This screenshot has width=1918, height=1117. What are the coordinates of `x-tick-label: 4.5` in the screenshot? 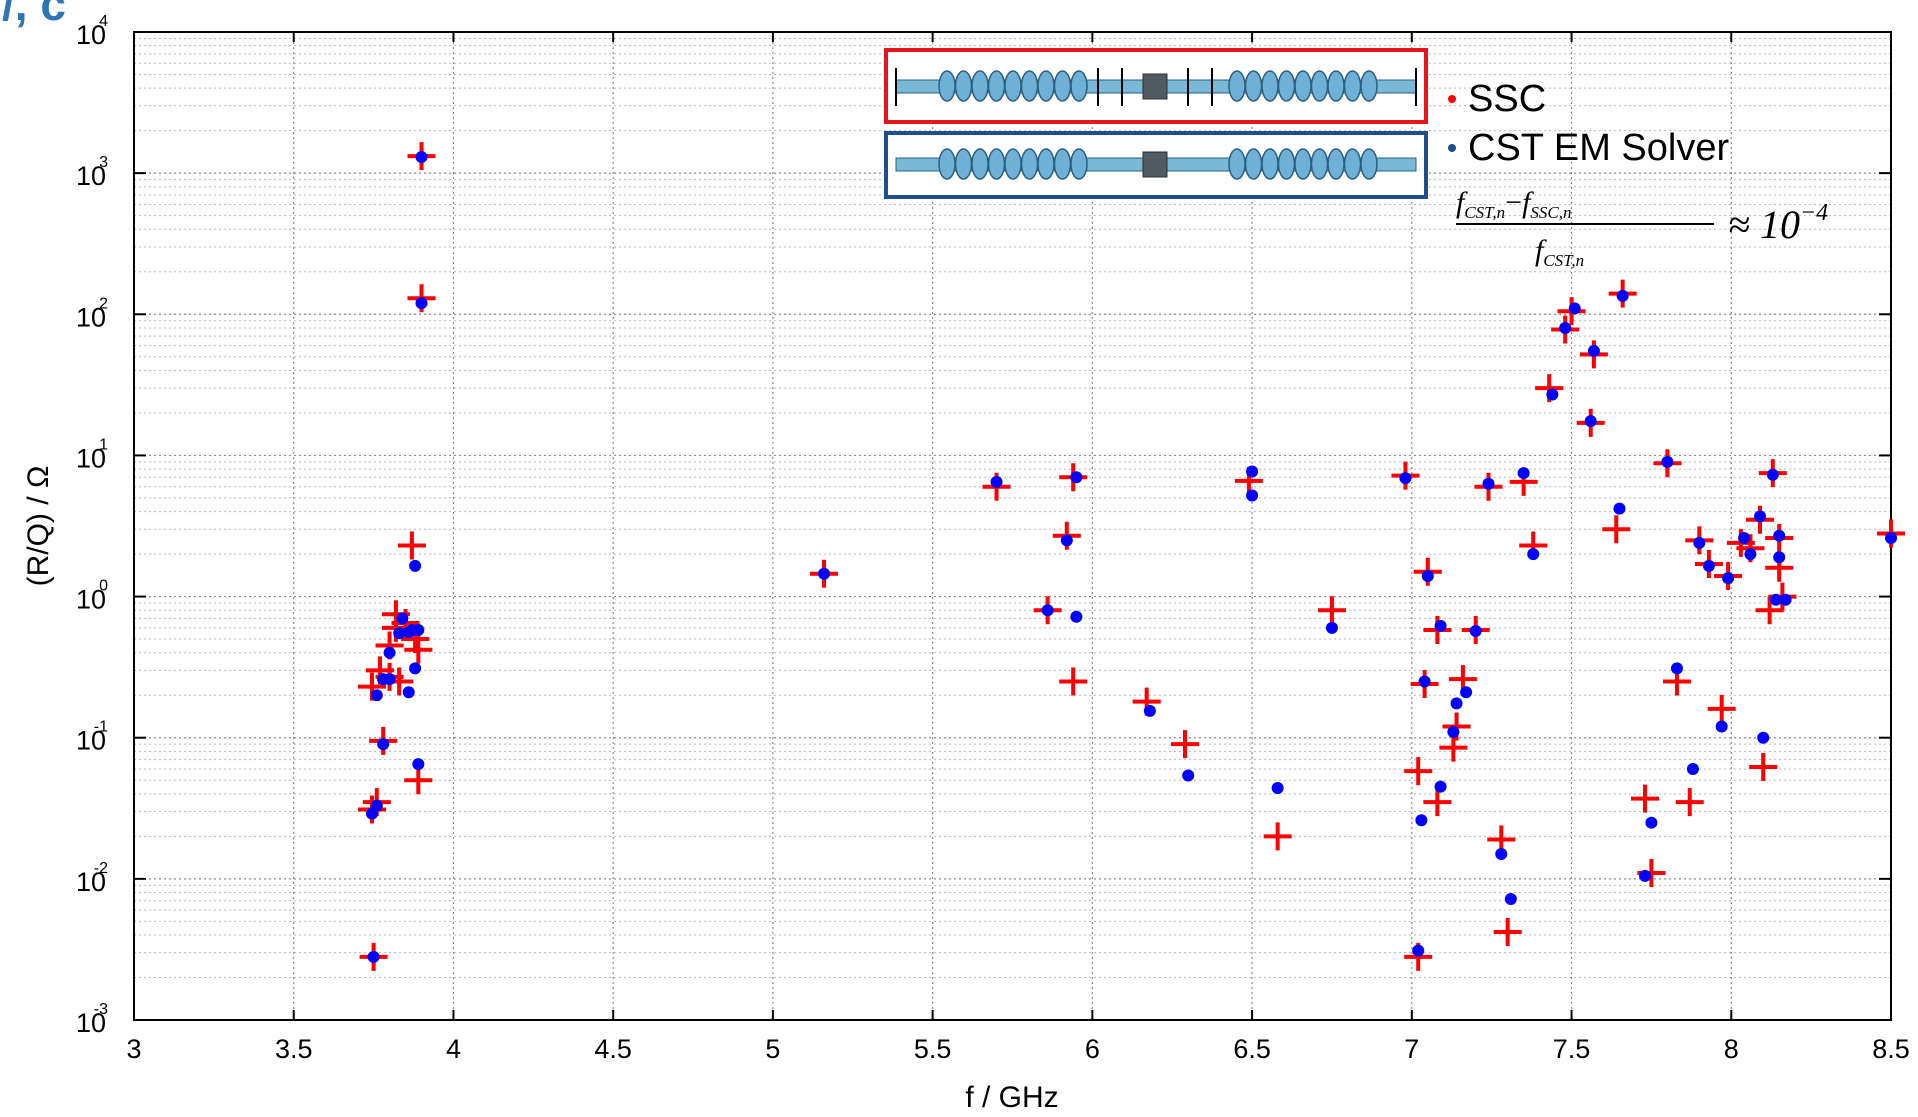 It's located at (613, 1049).